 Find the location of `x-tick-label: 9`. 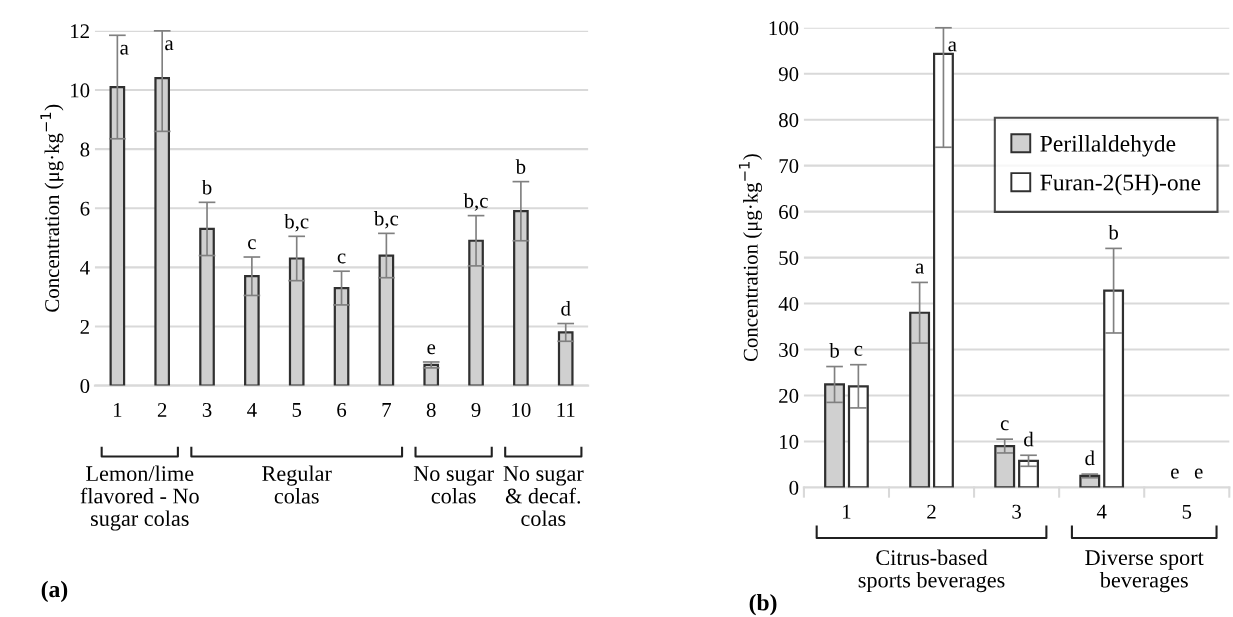

x-tick-label: 9 is located at coordinates (476, 409).